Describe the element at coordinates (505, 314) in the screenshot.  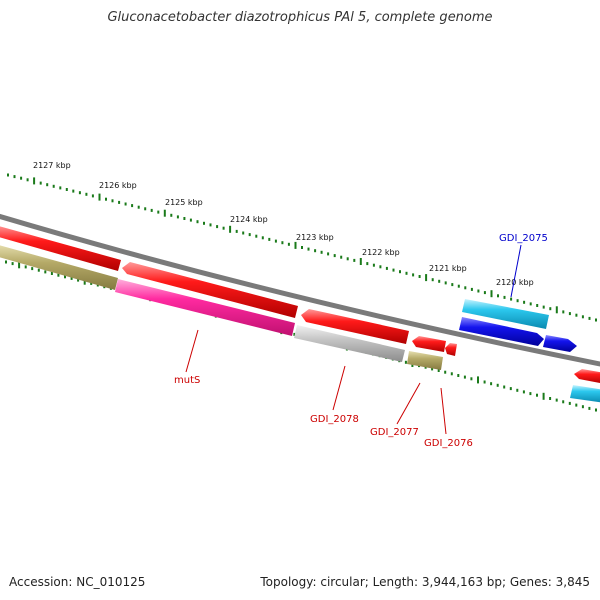
I see `gene-gdi-2075` at that location.